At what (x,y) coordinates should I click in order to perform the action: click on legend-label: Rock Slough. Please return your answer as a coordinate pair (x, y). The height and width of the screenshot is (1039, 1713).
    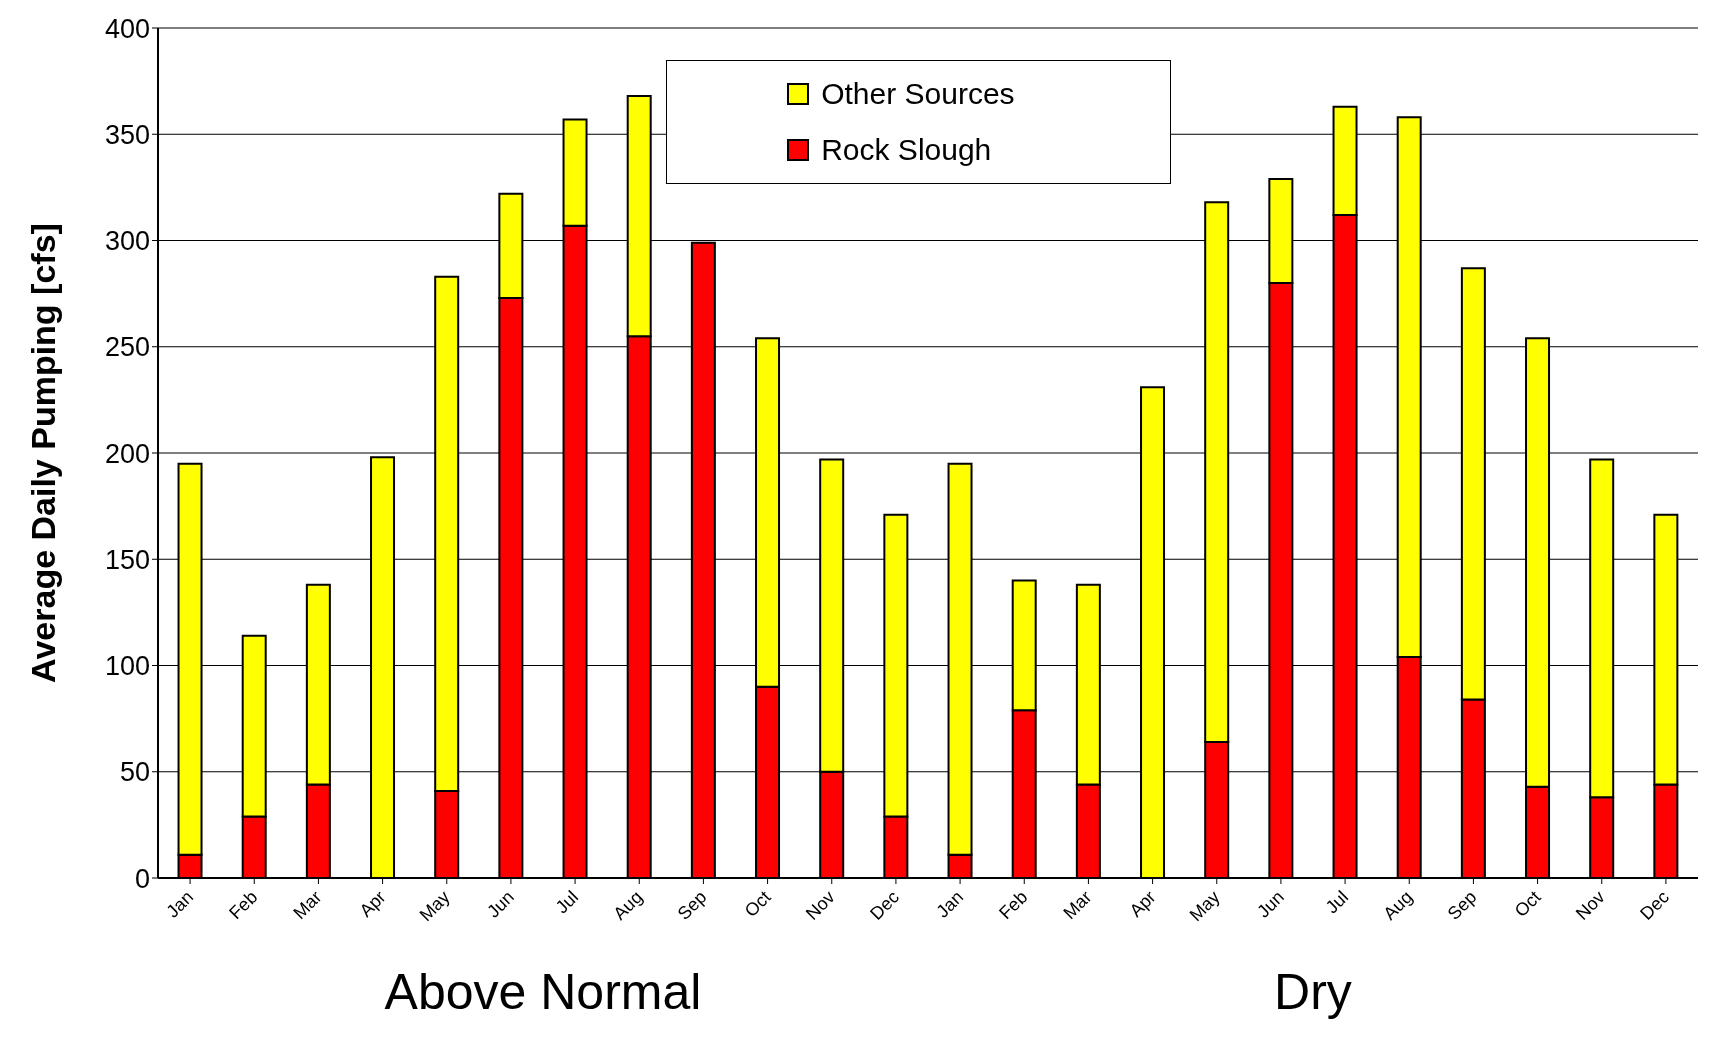
    Looking at the image, I should click on (906, 150).